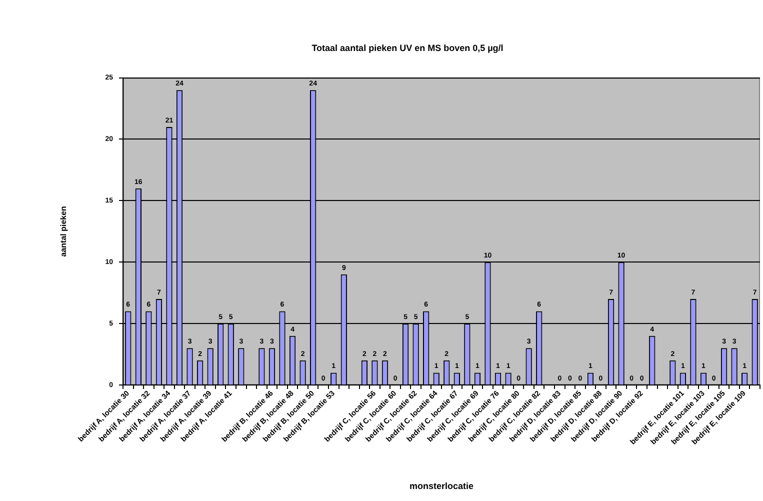 Image resolution: width=763 pixels, height=501 pixels. Describe the element at coordinates (63, 231) in the screenshot. I see `y-axis-title: aantal pieken` at that location.